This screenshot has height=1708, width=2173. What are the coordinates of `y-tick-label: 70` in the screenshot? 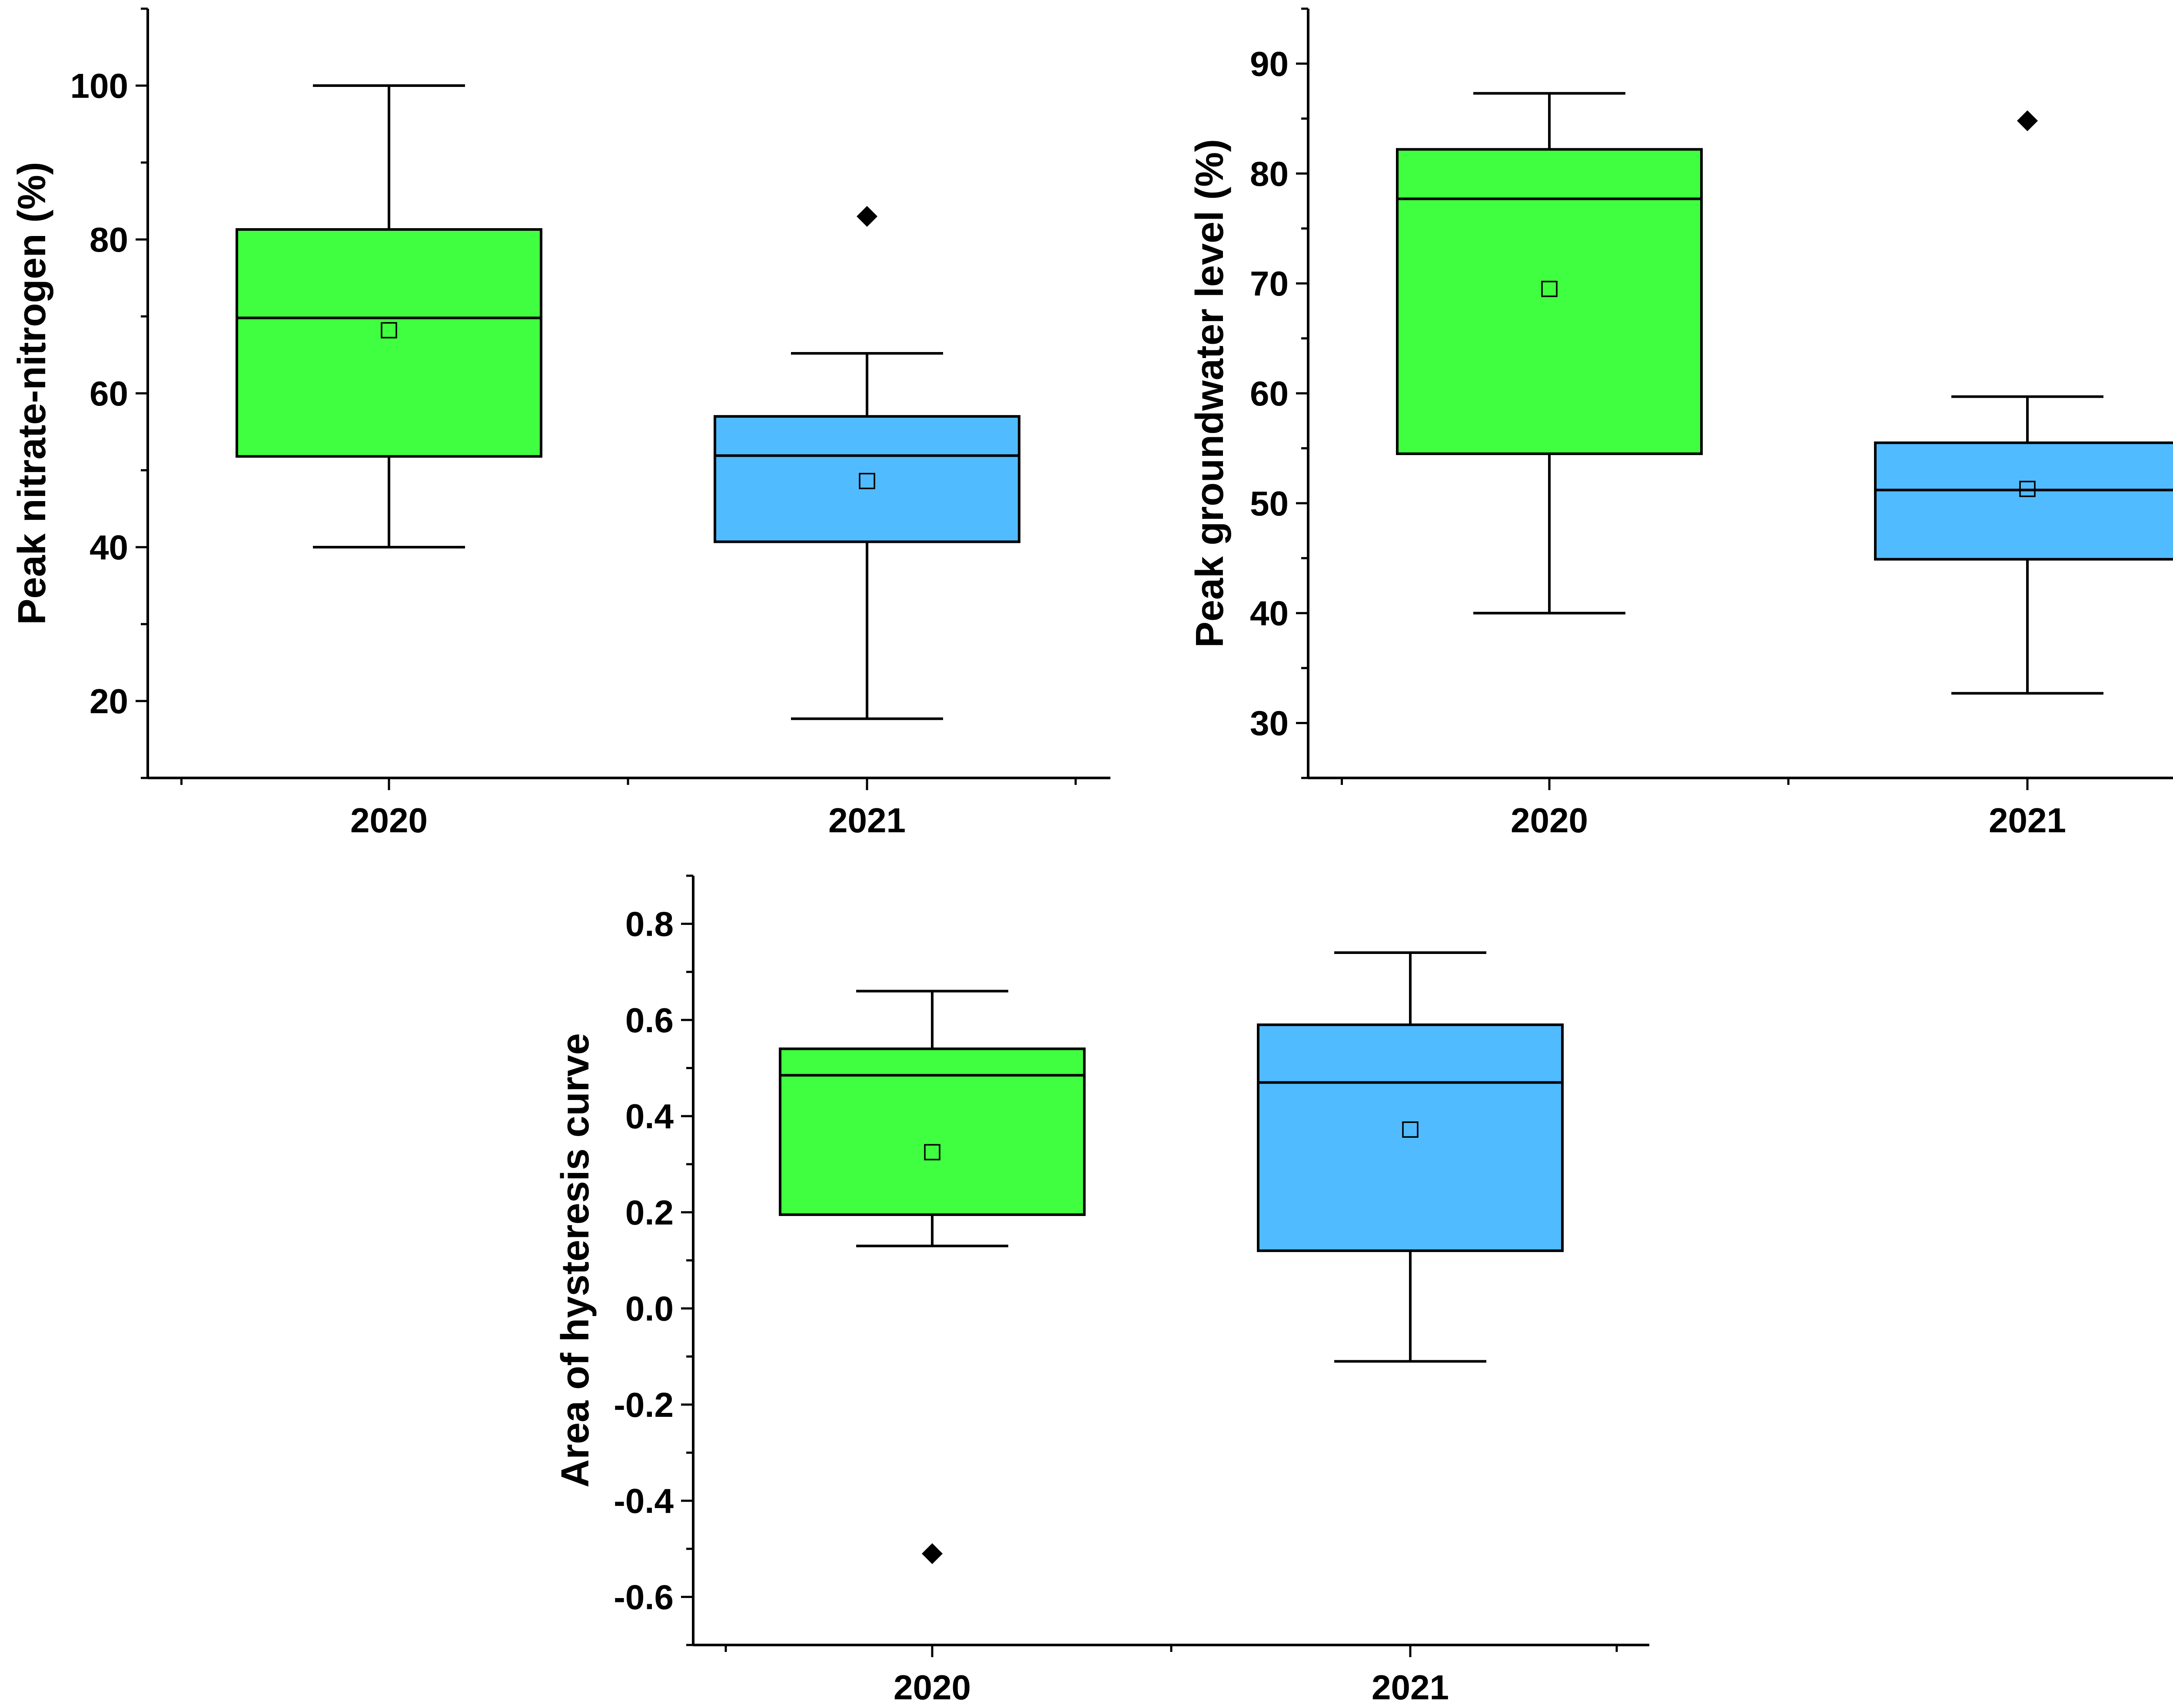 It's located at (1269, 283).